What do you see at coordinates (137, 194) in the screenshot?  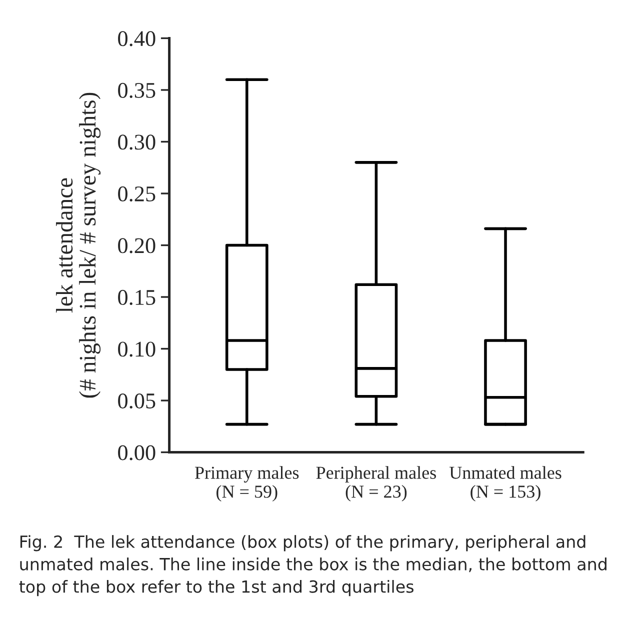 I see `y-tick-label: 0.25` at bounding box center [137, 194].